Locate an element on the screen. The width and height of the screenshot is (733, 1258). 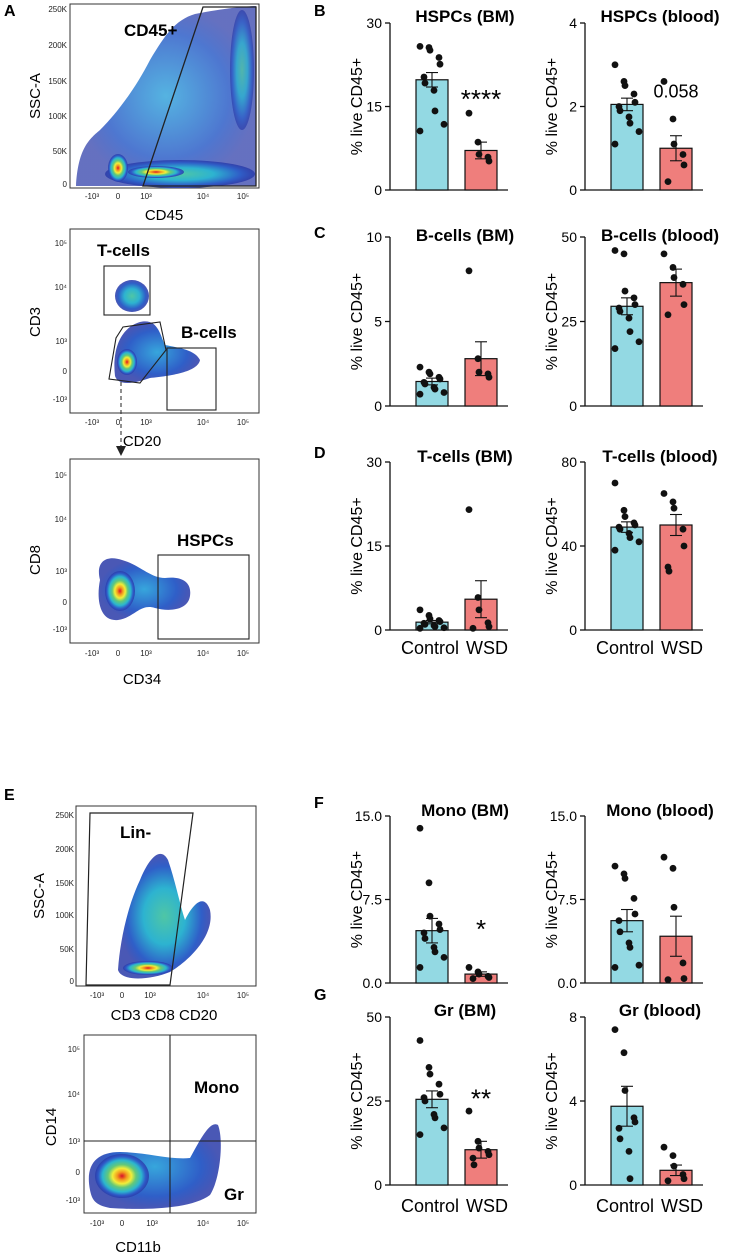
y-tick-label: 50 is located at coordinates (374, 1017).